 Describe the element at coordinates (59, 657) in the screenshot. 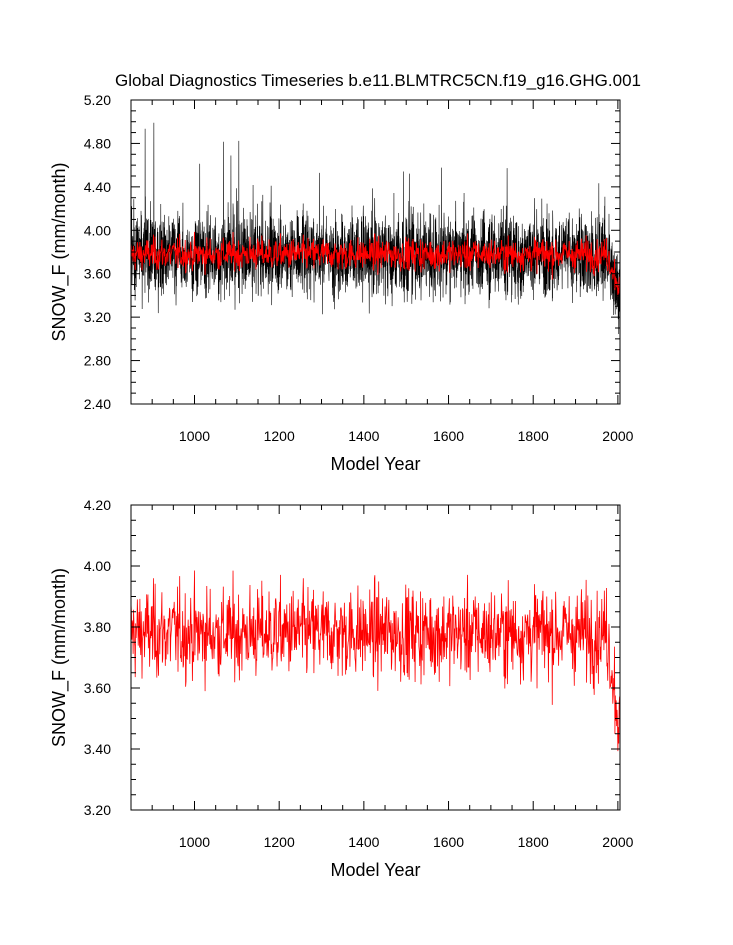

I see `plot-bottom-y-axis-title: SNOW_F (mm/month)` at that location.